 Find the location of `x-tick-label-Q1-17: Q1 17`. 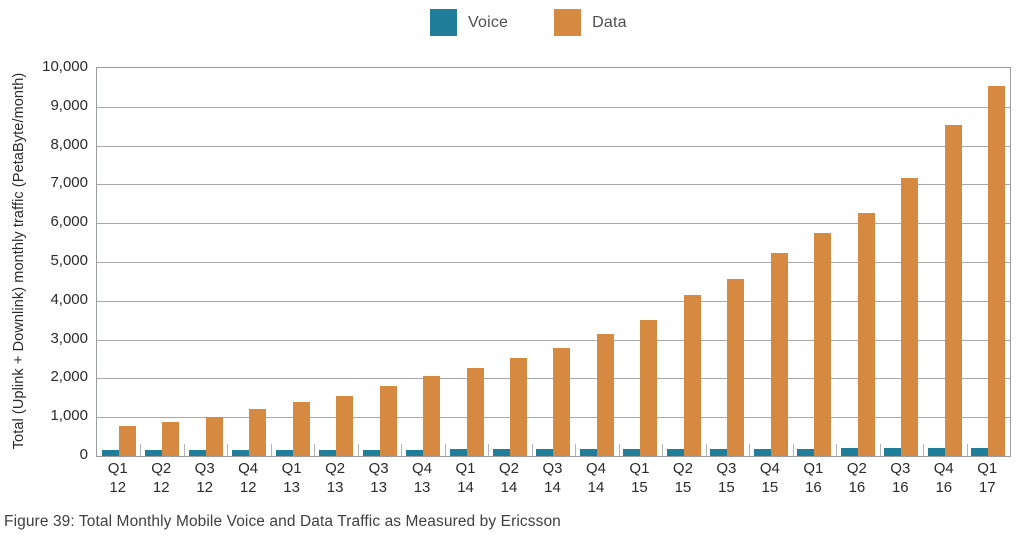

x-tick-label-Q1-17: Q1 17 is located at coordinates (987, 478).